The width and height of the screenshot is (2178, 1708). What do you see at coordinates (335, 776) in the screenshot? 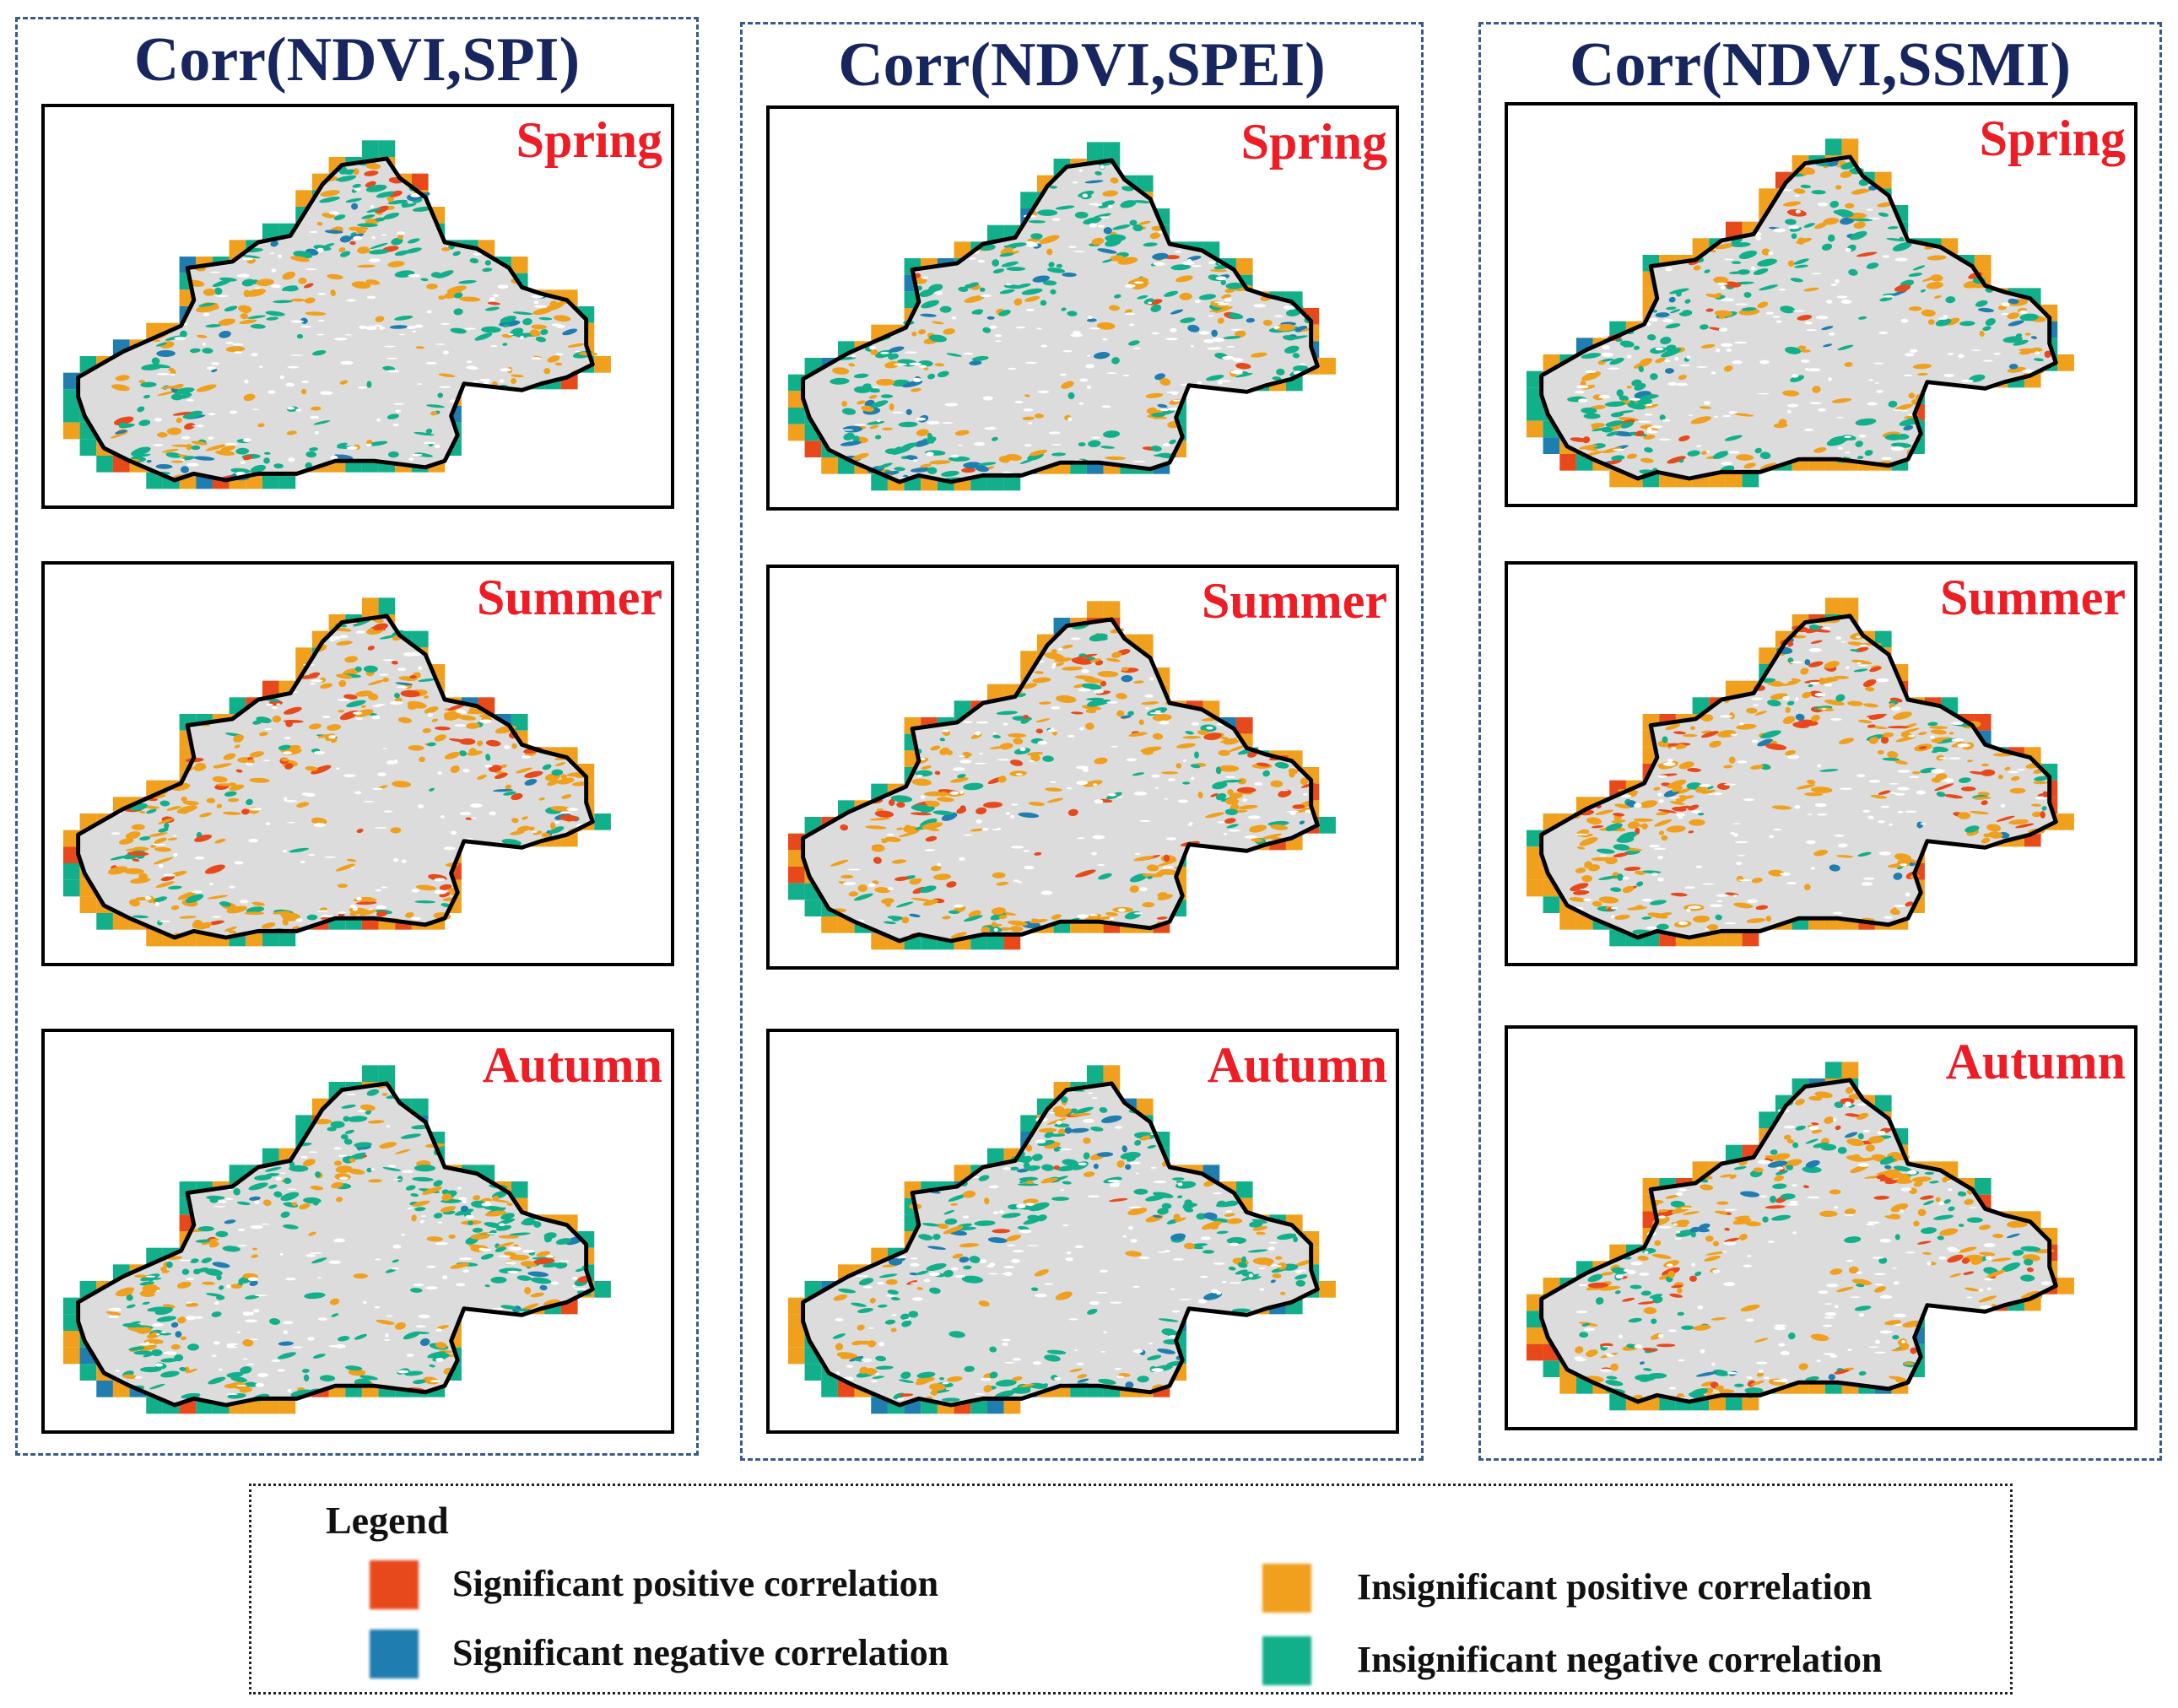
I see `region-fill` at bounding box center [335, 776].